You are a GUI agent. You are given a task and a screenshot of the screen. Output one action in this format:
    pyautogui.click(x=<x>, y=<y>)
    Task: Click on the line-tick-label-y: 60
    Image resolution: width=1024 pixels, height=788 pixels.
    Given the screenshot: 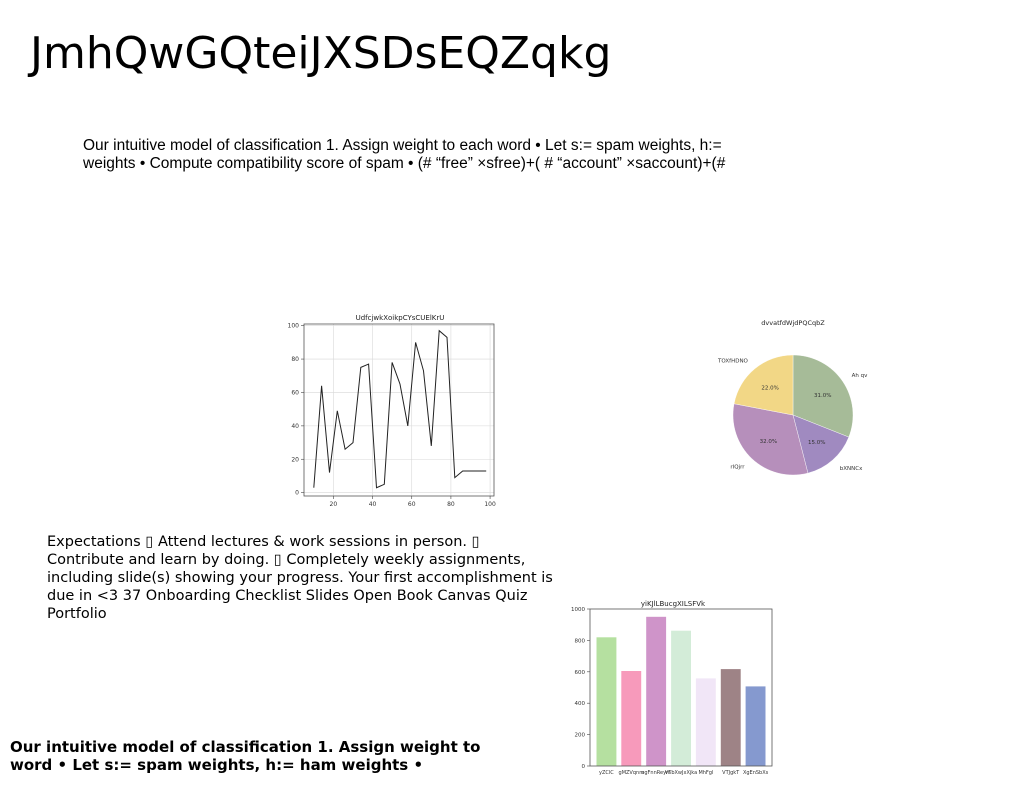 What is the action you would take?
    pyautogui.click(x=295, y=392)
    